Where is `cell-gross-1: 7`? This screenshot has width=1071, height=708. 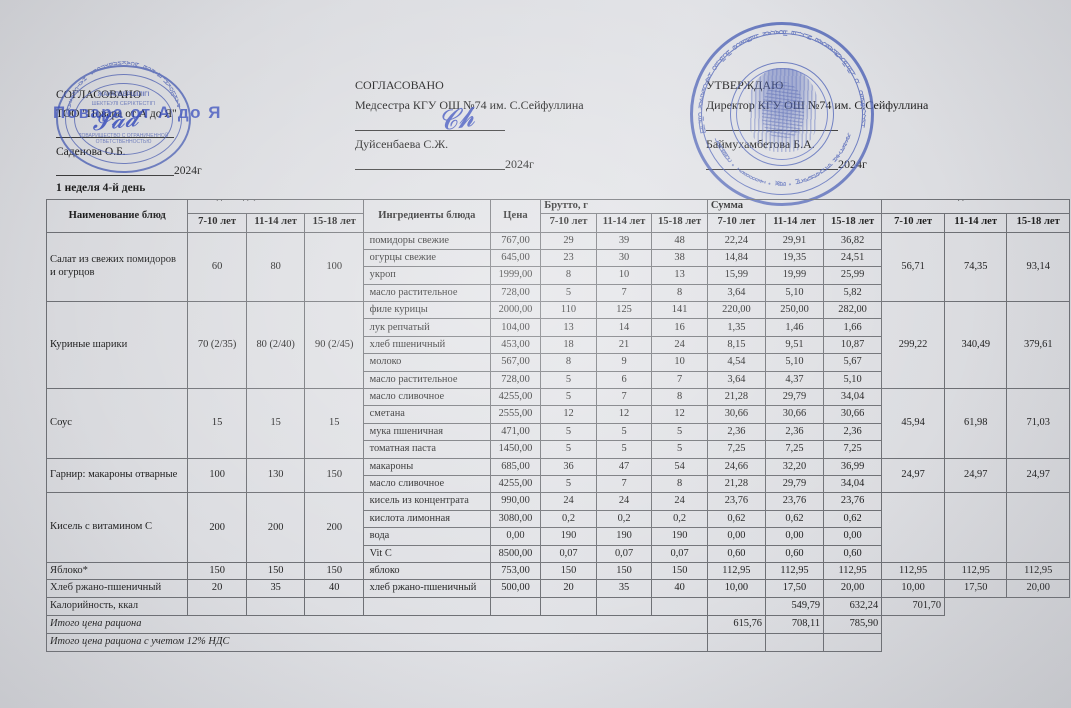
cell-gross-1: 7 is located at coordinates (624, 484).